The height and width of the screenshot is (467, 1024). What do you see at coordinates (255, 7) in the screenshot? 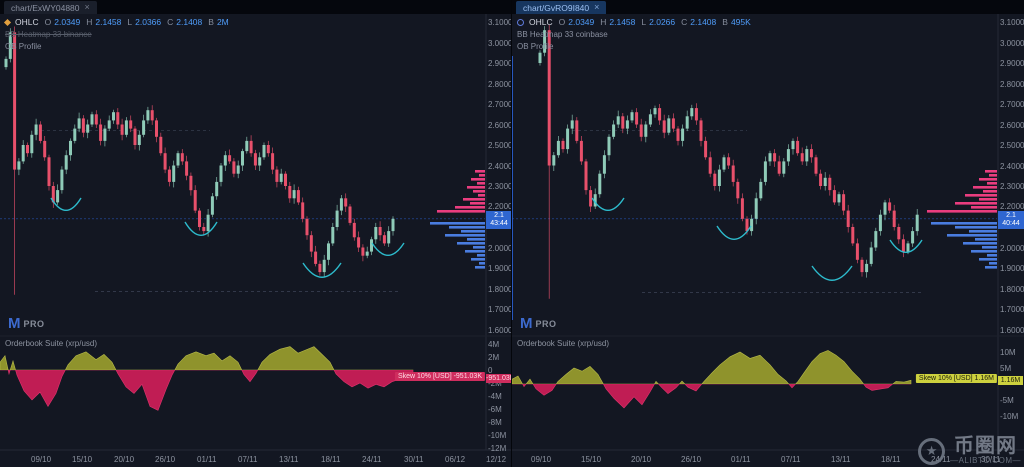
I see `tabbar-left: chart/ExWY04880 ×` at bounding box center [255, 7].